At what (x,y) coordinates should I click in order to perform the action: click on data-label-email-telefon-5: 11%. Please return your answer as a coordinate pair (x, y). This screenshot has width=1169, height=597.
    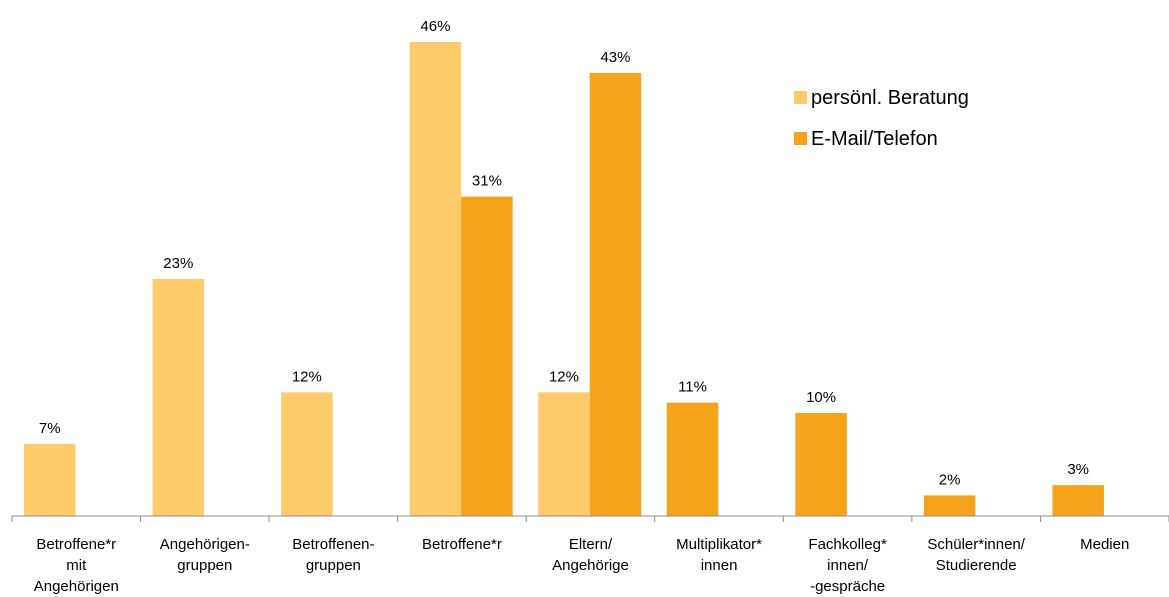
    Looking at the image, I should click on (692, 387).